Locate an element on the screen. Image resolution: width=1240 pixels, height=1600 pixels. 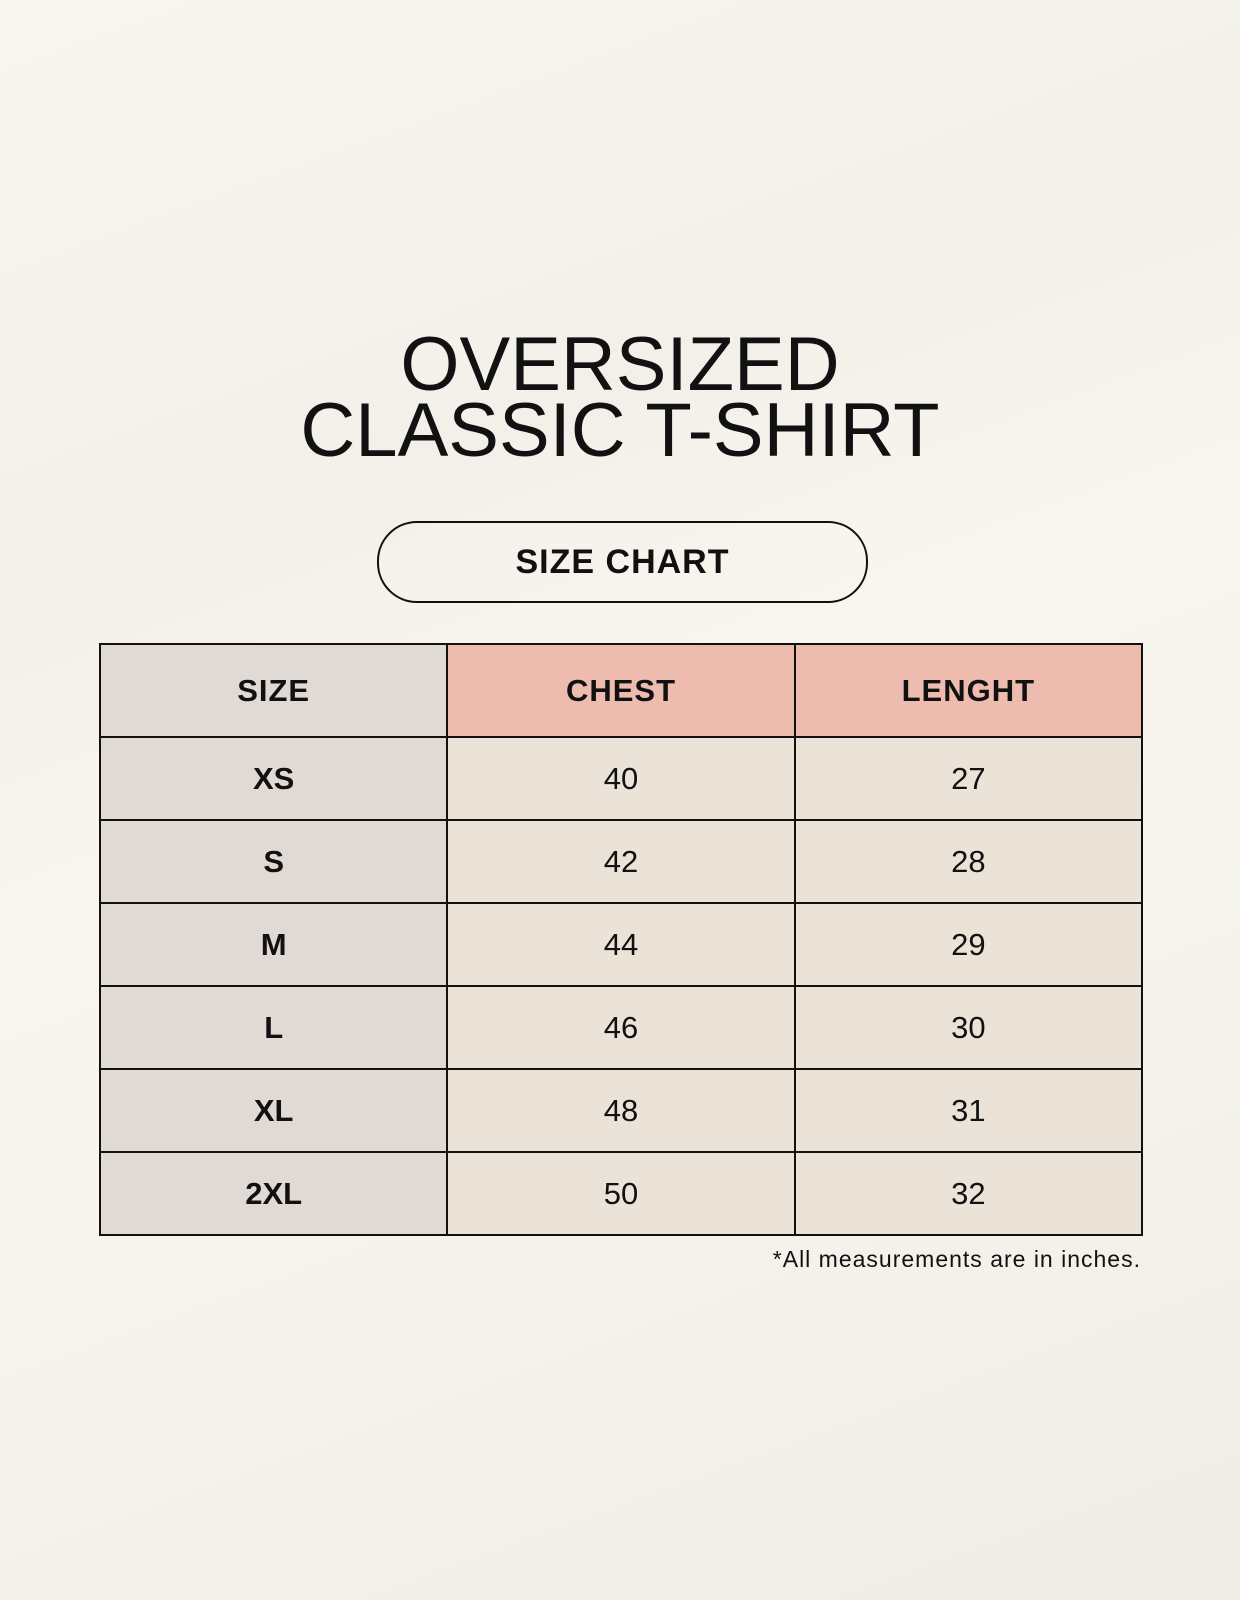
table-row: 2XL 50 32 is located at coordinates (621, 1193).